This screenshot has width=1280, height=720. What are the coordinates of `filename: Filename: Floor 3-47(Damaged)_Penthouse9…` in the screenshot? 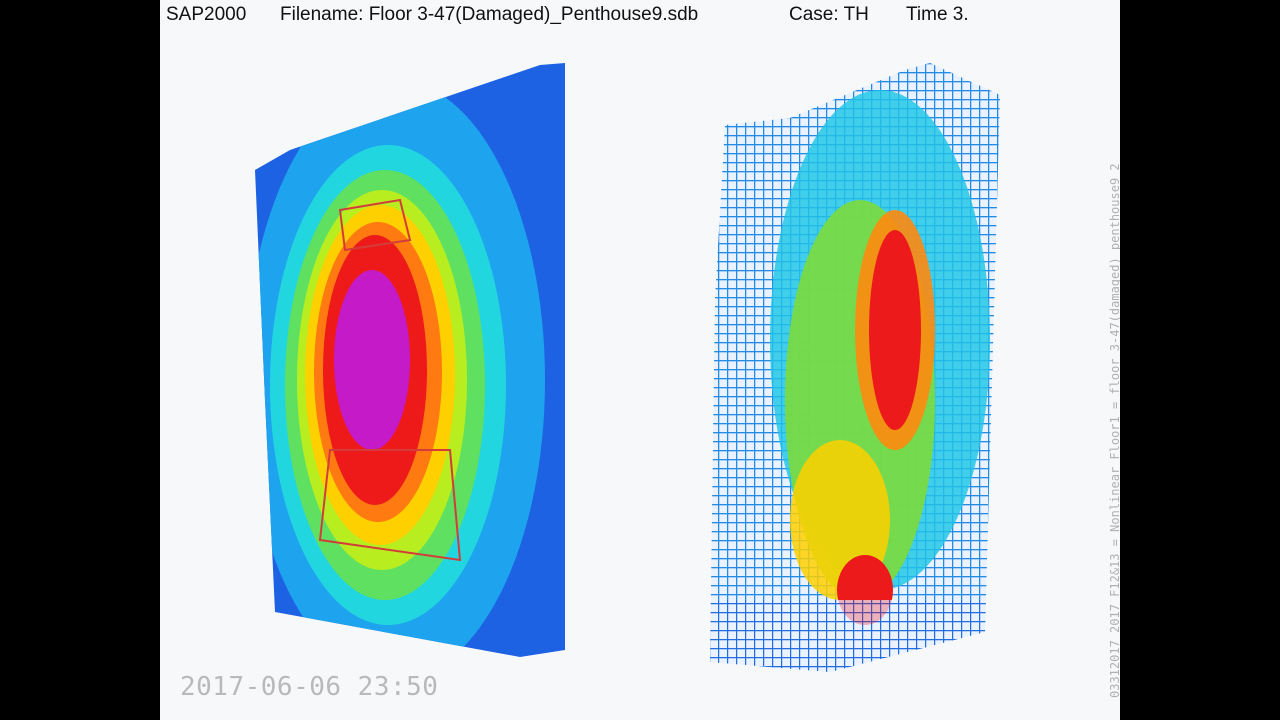 It's located at (489, 14).